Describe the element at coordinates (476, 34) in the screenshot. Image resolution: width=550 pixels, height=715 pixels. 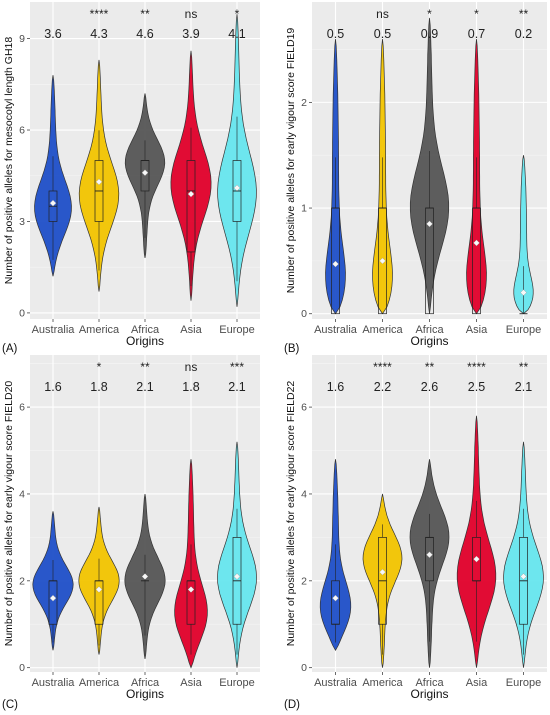
I see `mean-label: 0.7` at that location.